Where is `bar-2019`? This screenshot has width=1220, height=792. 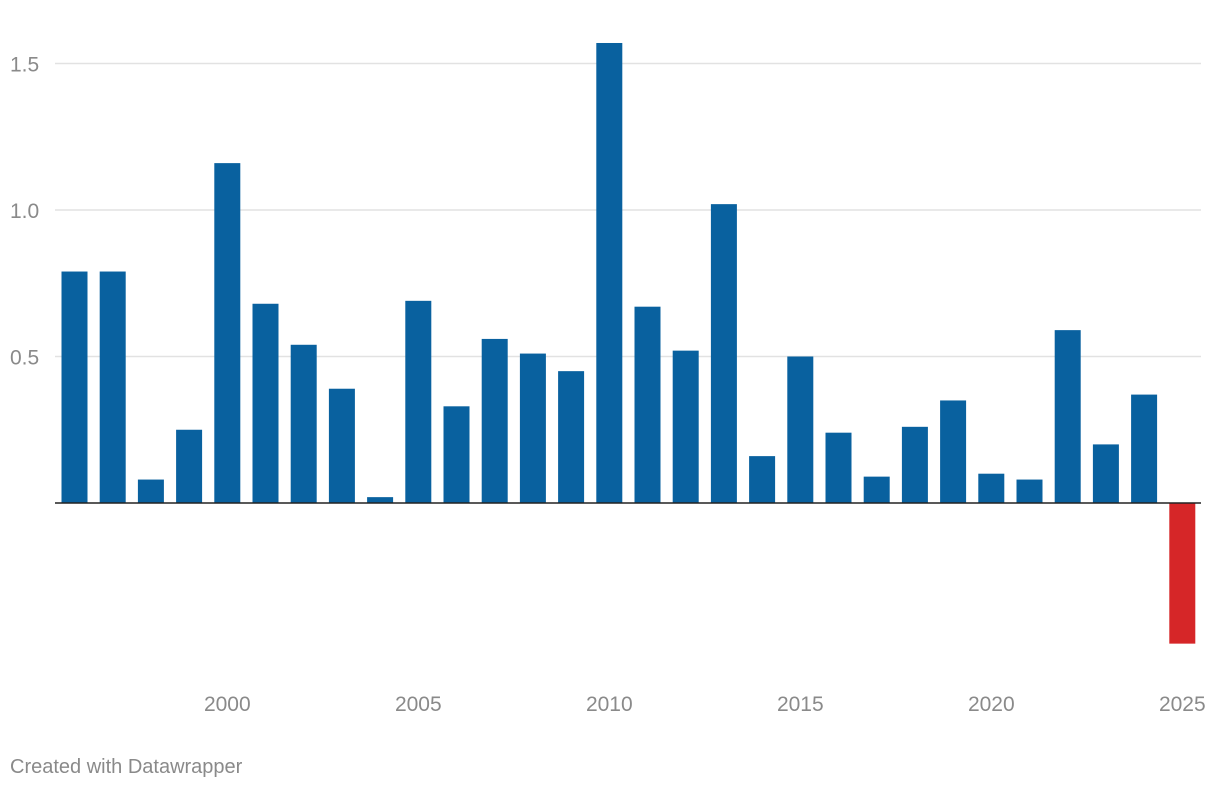 bar-2019 is located at coordinates (953, 451).